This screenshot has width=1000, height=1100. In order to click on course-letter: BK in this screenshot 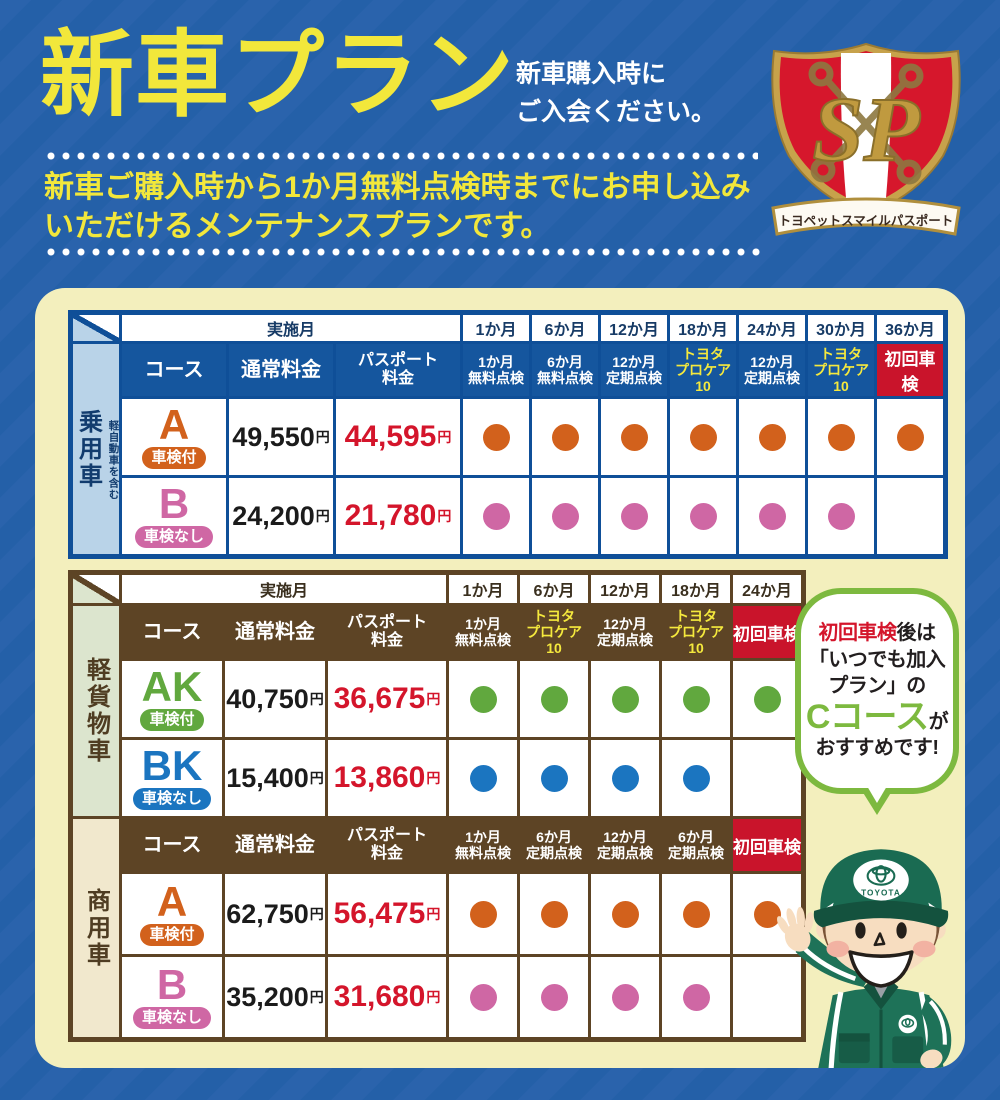, I will do `click(172, 765)`.